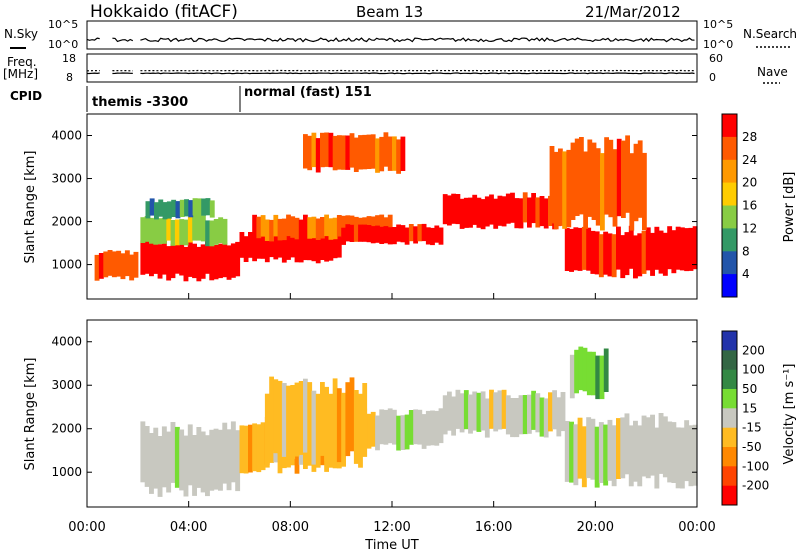 Image resolution: width=800 pixels, height=558 pixels. What do you see at coordinates (389, 12) in the screenshot?
I see `beam-title: Beam 13` at bounding box center [389, 12].